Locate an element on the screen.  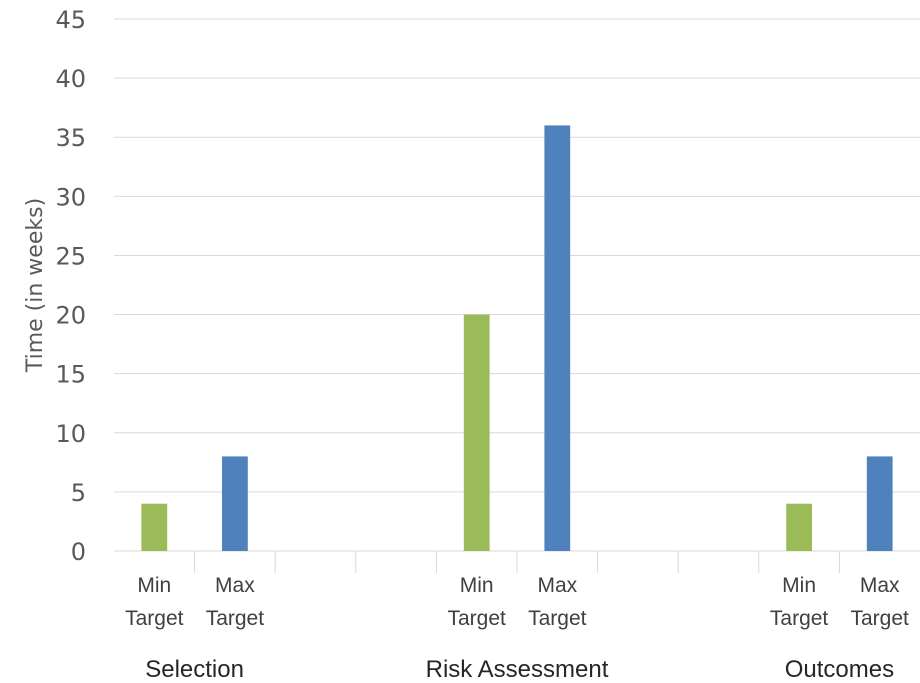
y-axis-title: Time (in weeks) is located at coordinates (35, 285).